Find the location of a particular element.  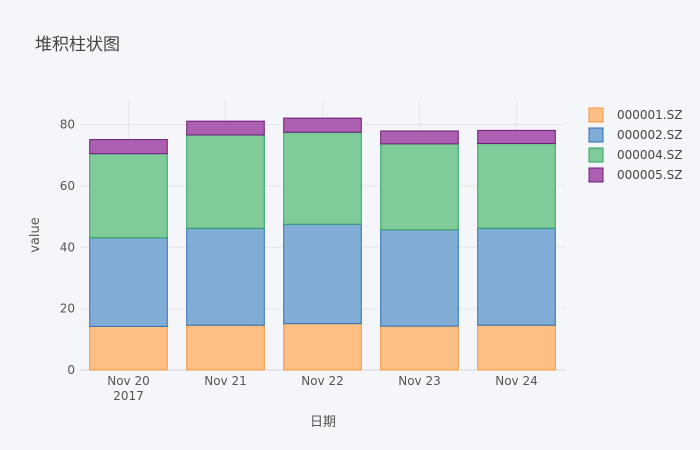

y-tick-label: 0 is located at coordinates (71, 370).